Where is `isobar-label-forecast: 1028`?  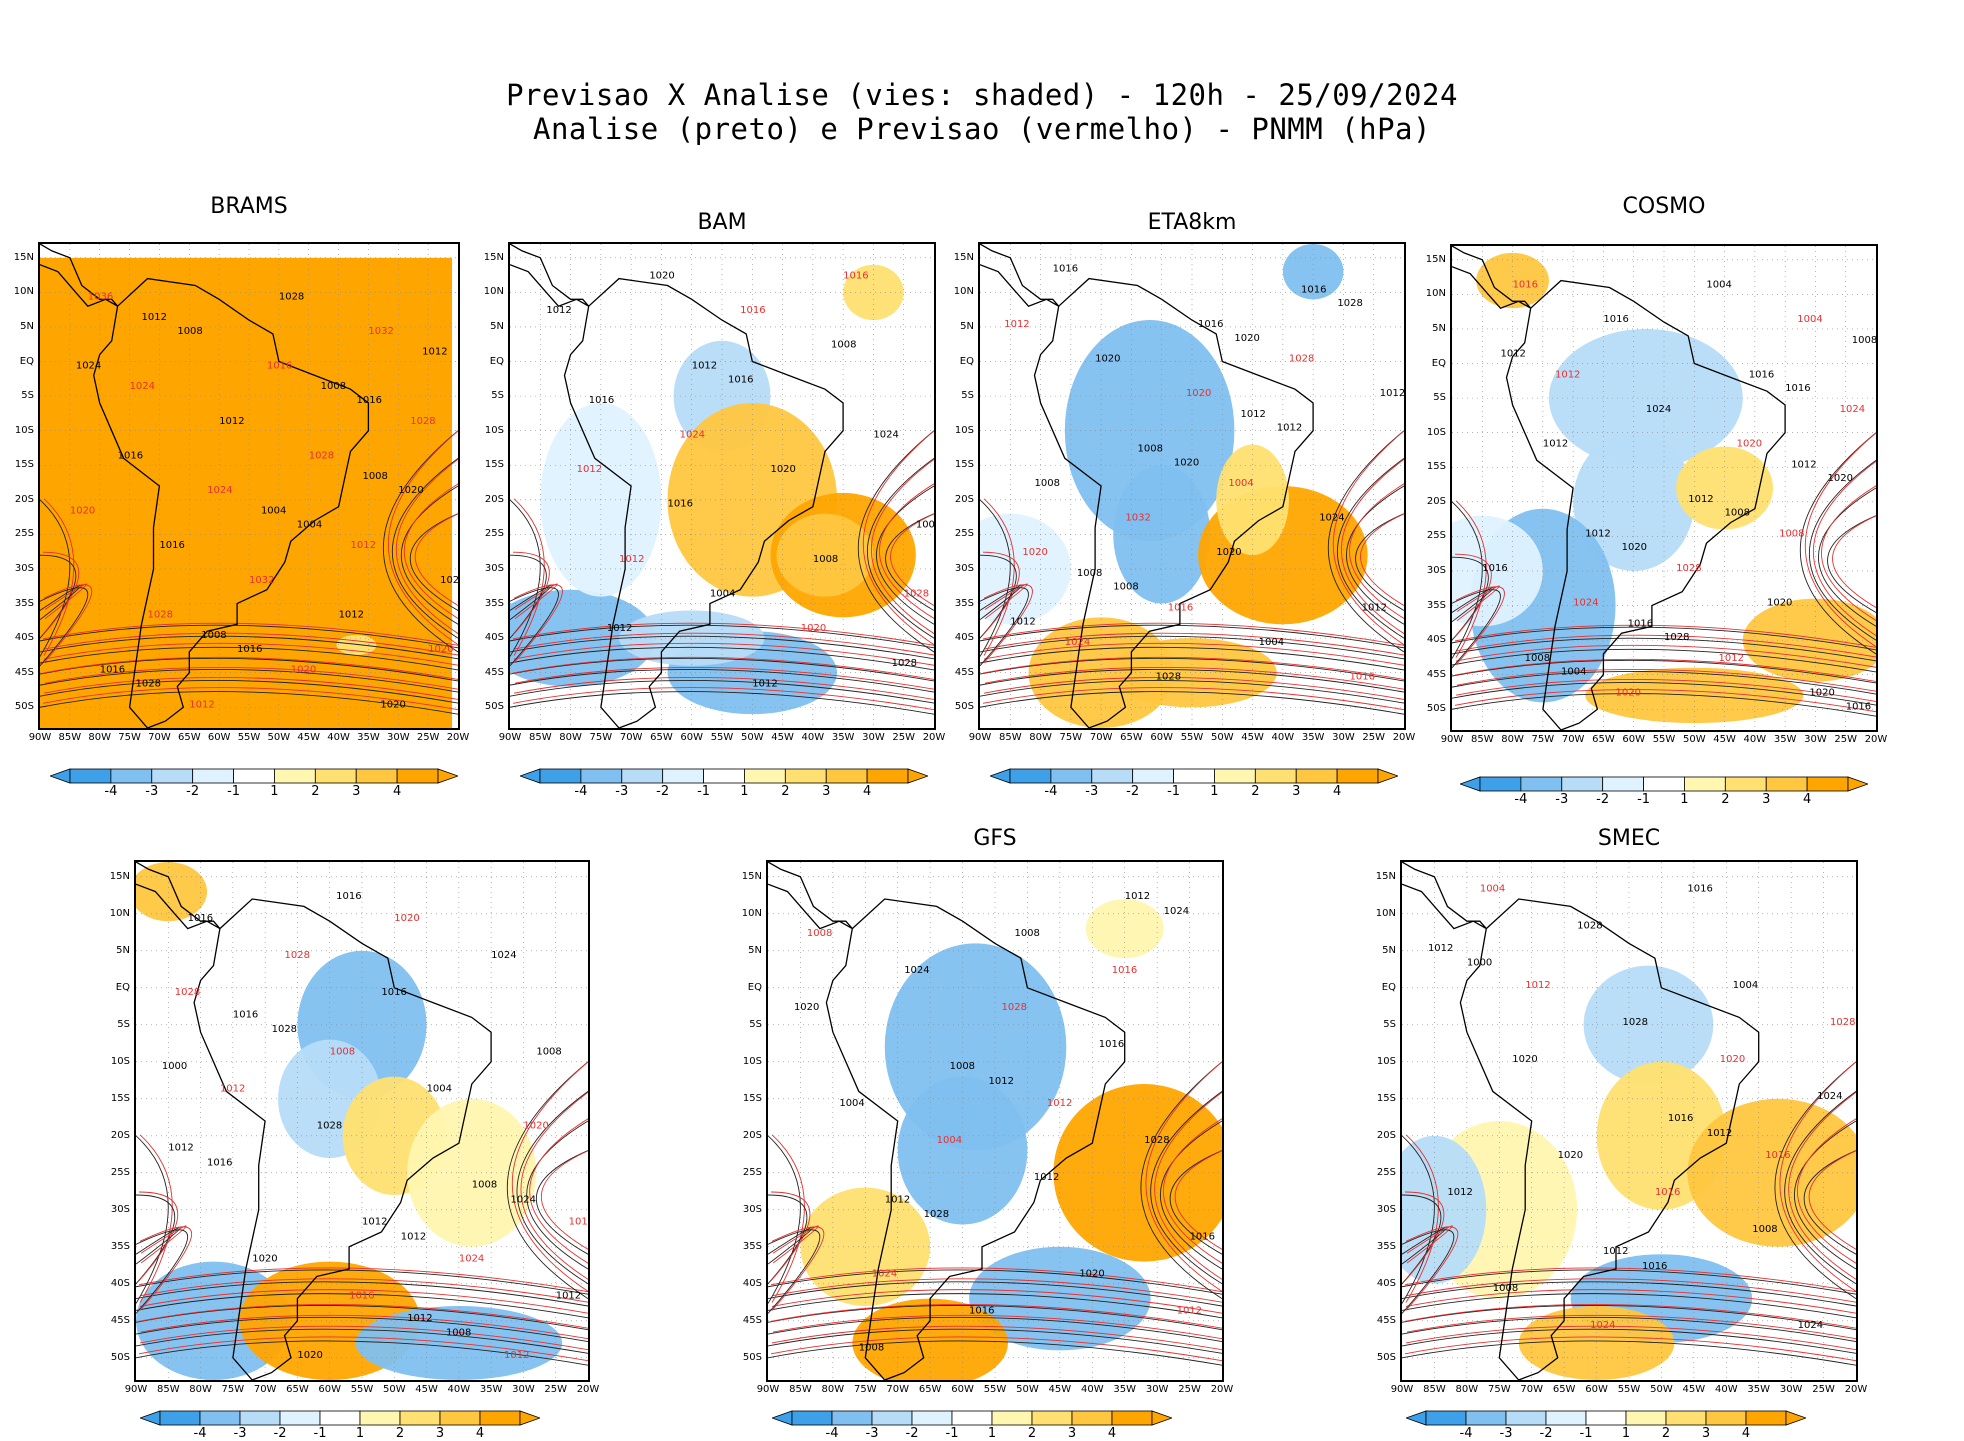 isobar-label-forecast: 1028 is located at coordinates (159, 614).